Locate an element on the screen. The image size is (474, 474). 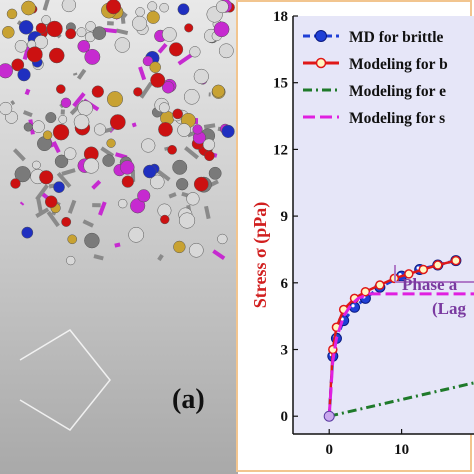
y-tick-label: 0 is located at coordinates (285, 417).